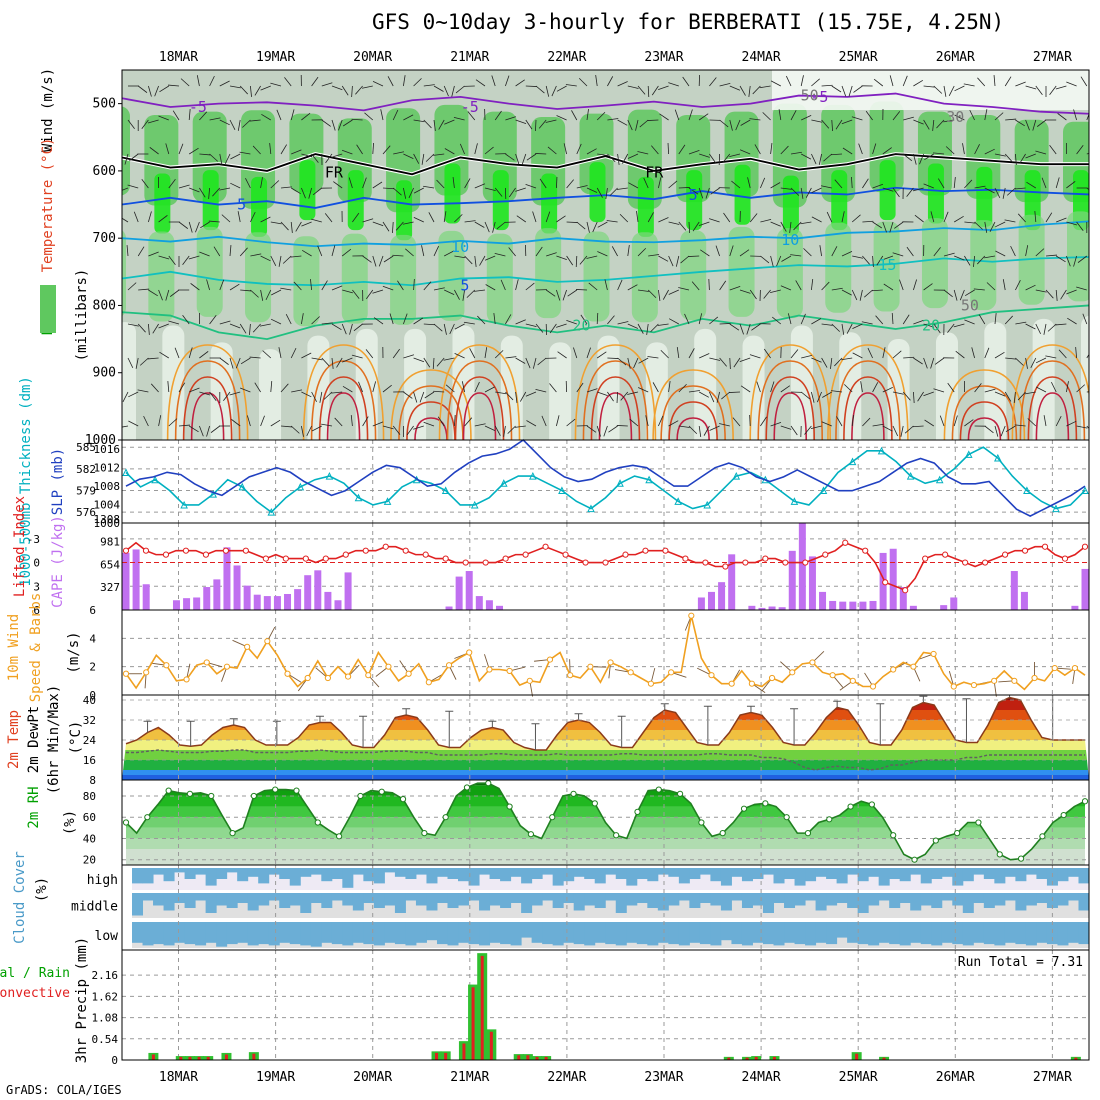  Describe the element at coordinates (89, 796) in the screenshot. I see `tick-label: 80` at that location.